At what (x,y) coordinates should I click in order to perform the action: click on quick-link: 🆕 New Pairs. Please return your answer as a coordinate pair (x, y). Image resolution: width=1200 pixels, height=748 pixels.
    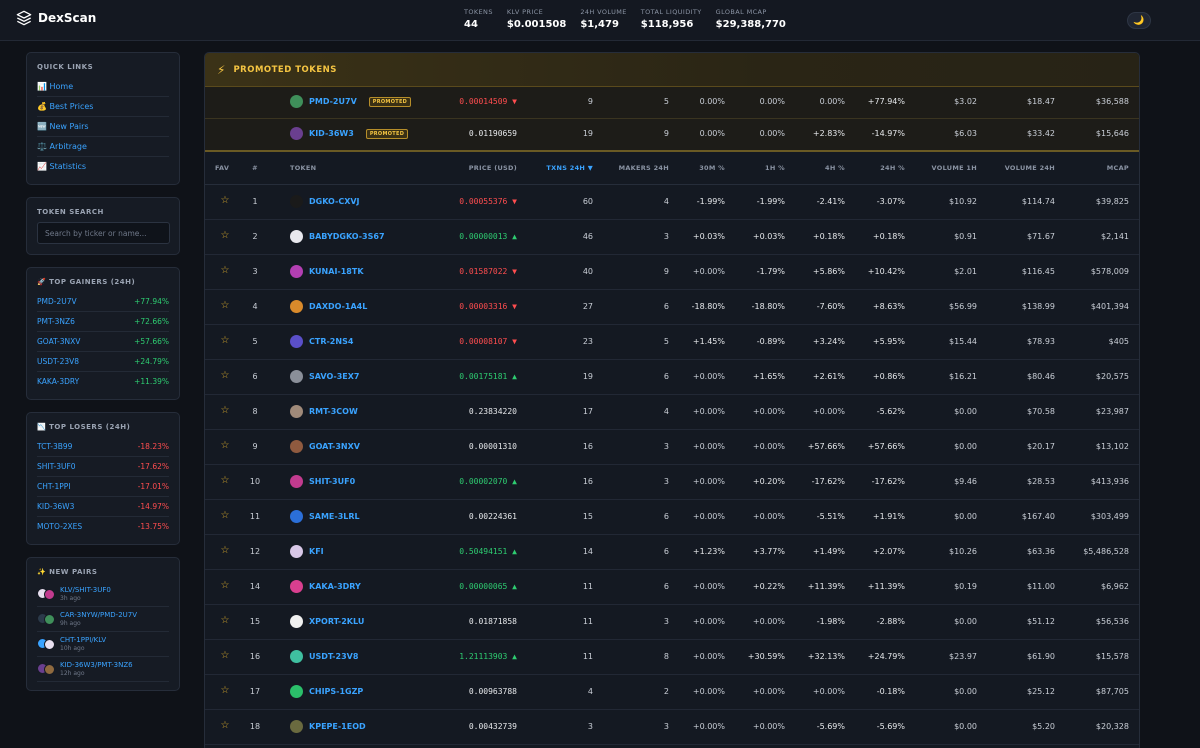
    Looking at the image, I should click on (103, 127).